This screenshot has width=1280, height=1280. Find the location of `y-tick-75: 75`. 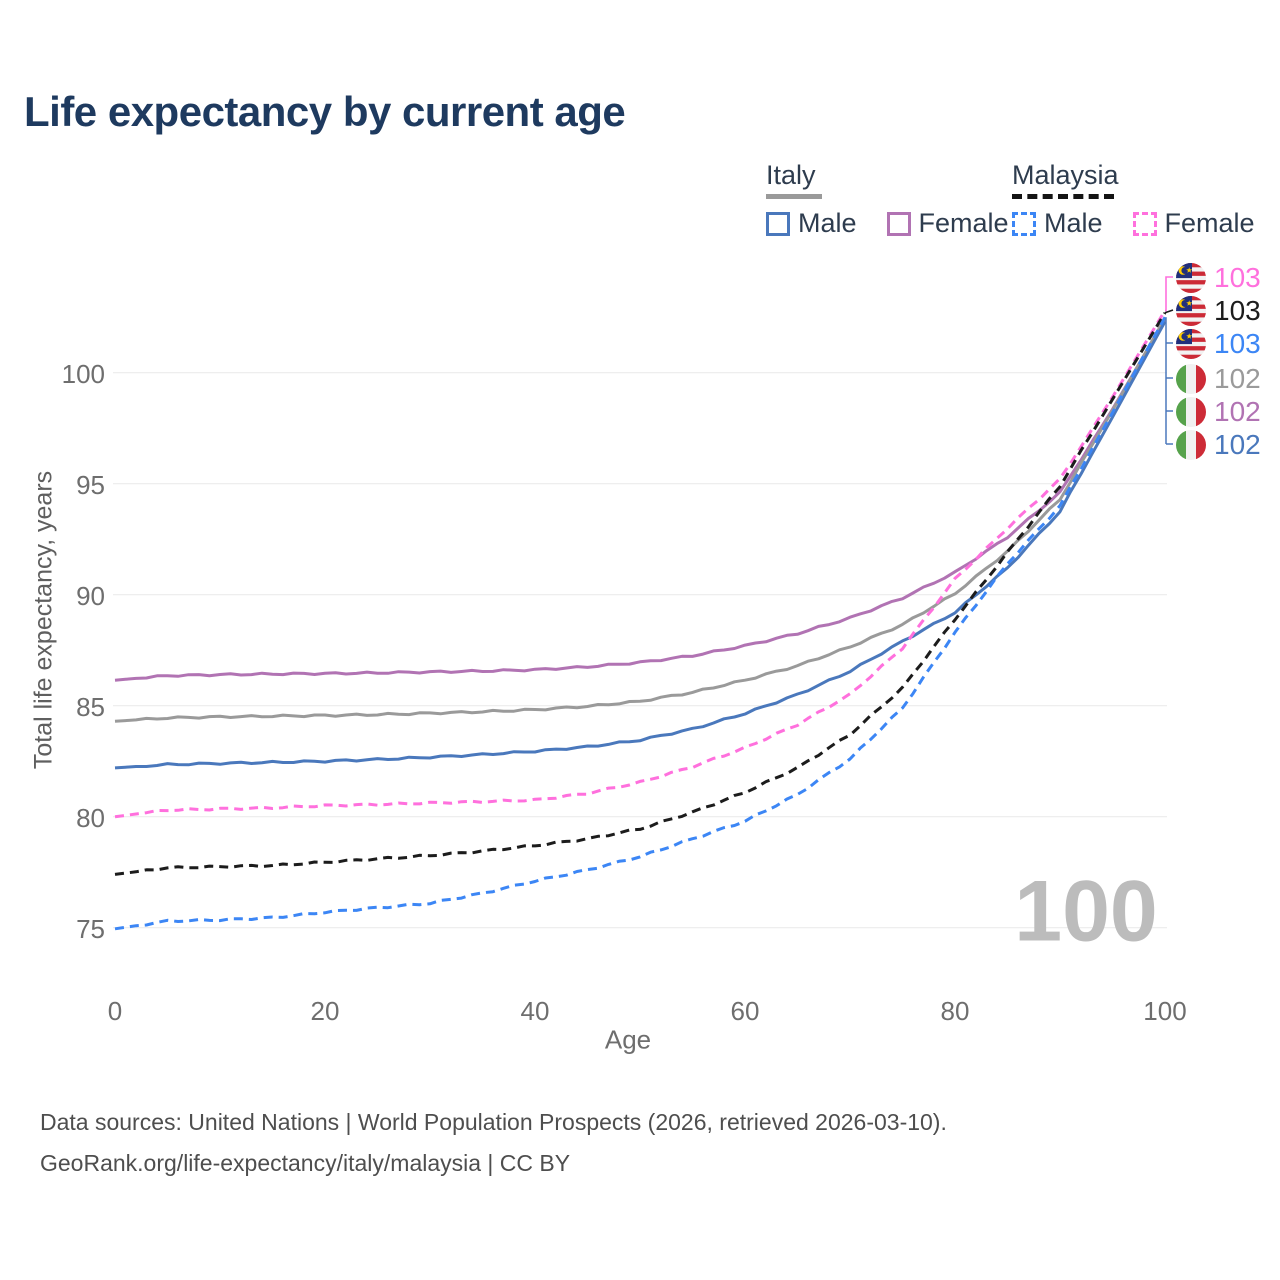

y-tick-75: 75 is located at coordinates (90, 929).